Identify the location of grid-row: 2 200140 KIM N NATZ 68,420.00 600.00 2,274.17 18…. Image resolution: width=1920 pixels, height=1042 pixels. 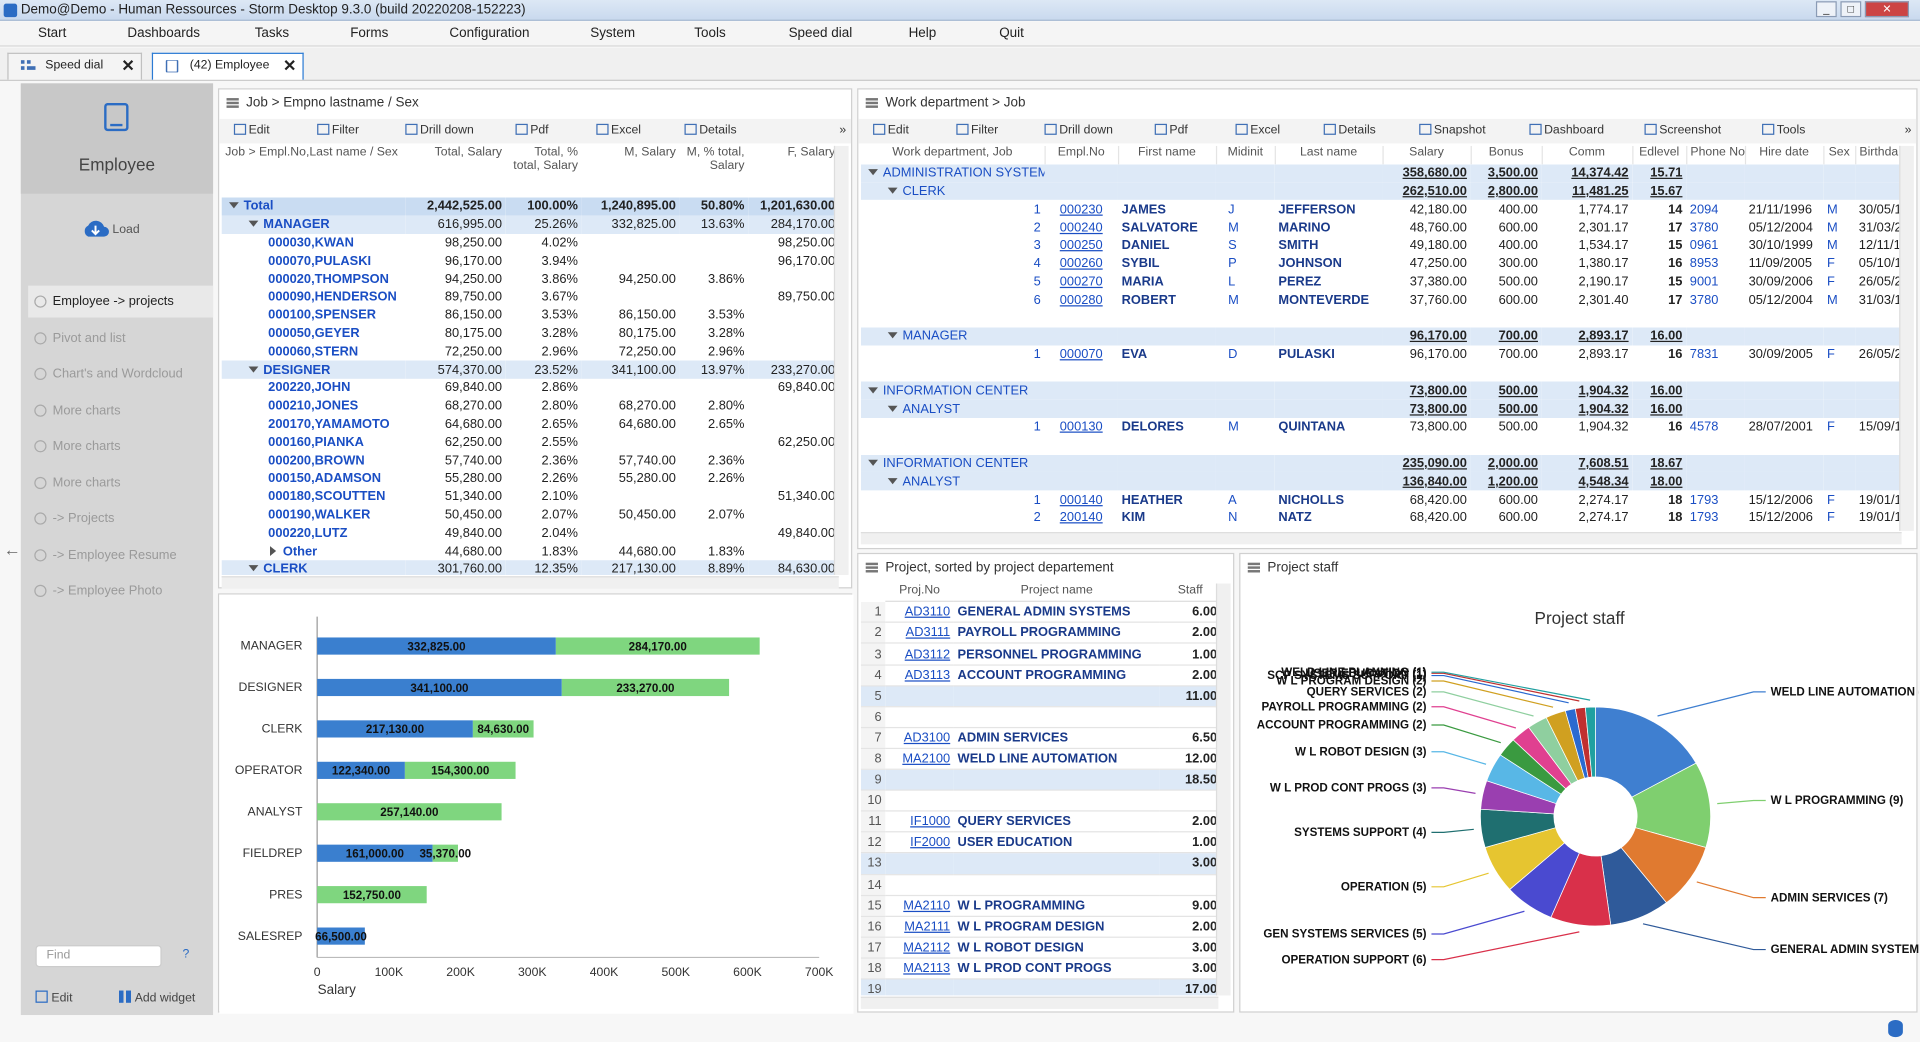
(1381, 518).